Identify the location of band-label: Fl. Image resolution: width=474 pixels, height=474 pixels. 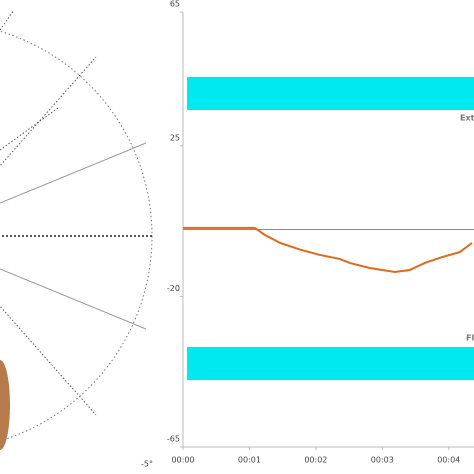
(470, 337).